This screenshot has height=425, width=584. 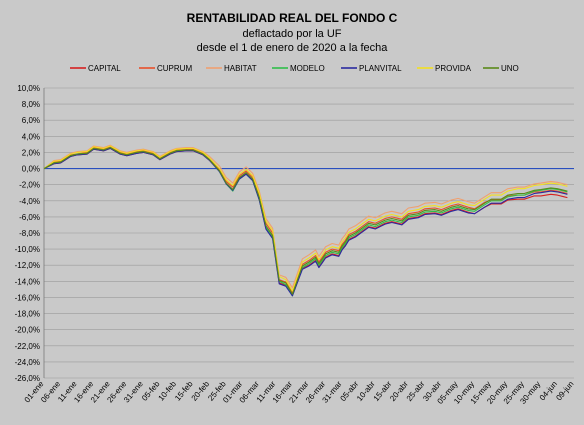 What do you see at coordinates (28, 88) in the screenshot?
I see `y-tick-label: 10,0%` at bounding box center [28, 88].